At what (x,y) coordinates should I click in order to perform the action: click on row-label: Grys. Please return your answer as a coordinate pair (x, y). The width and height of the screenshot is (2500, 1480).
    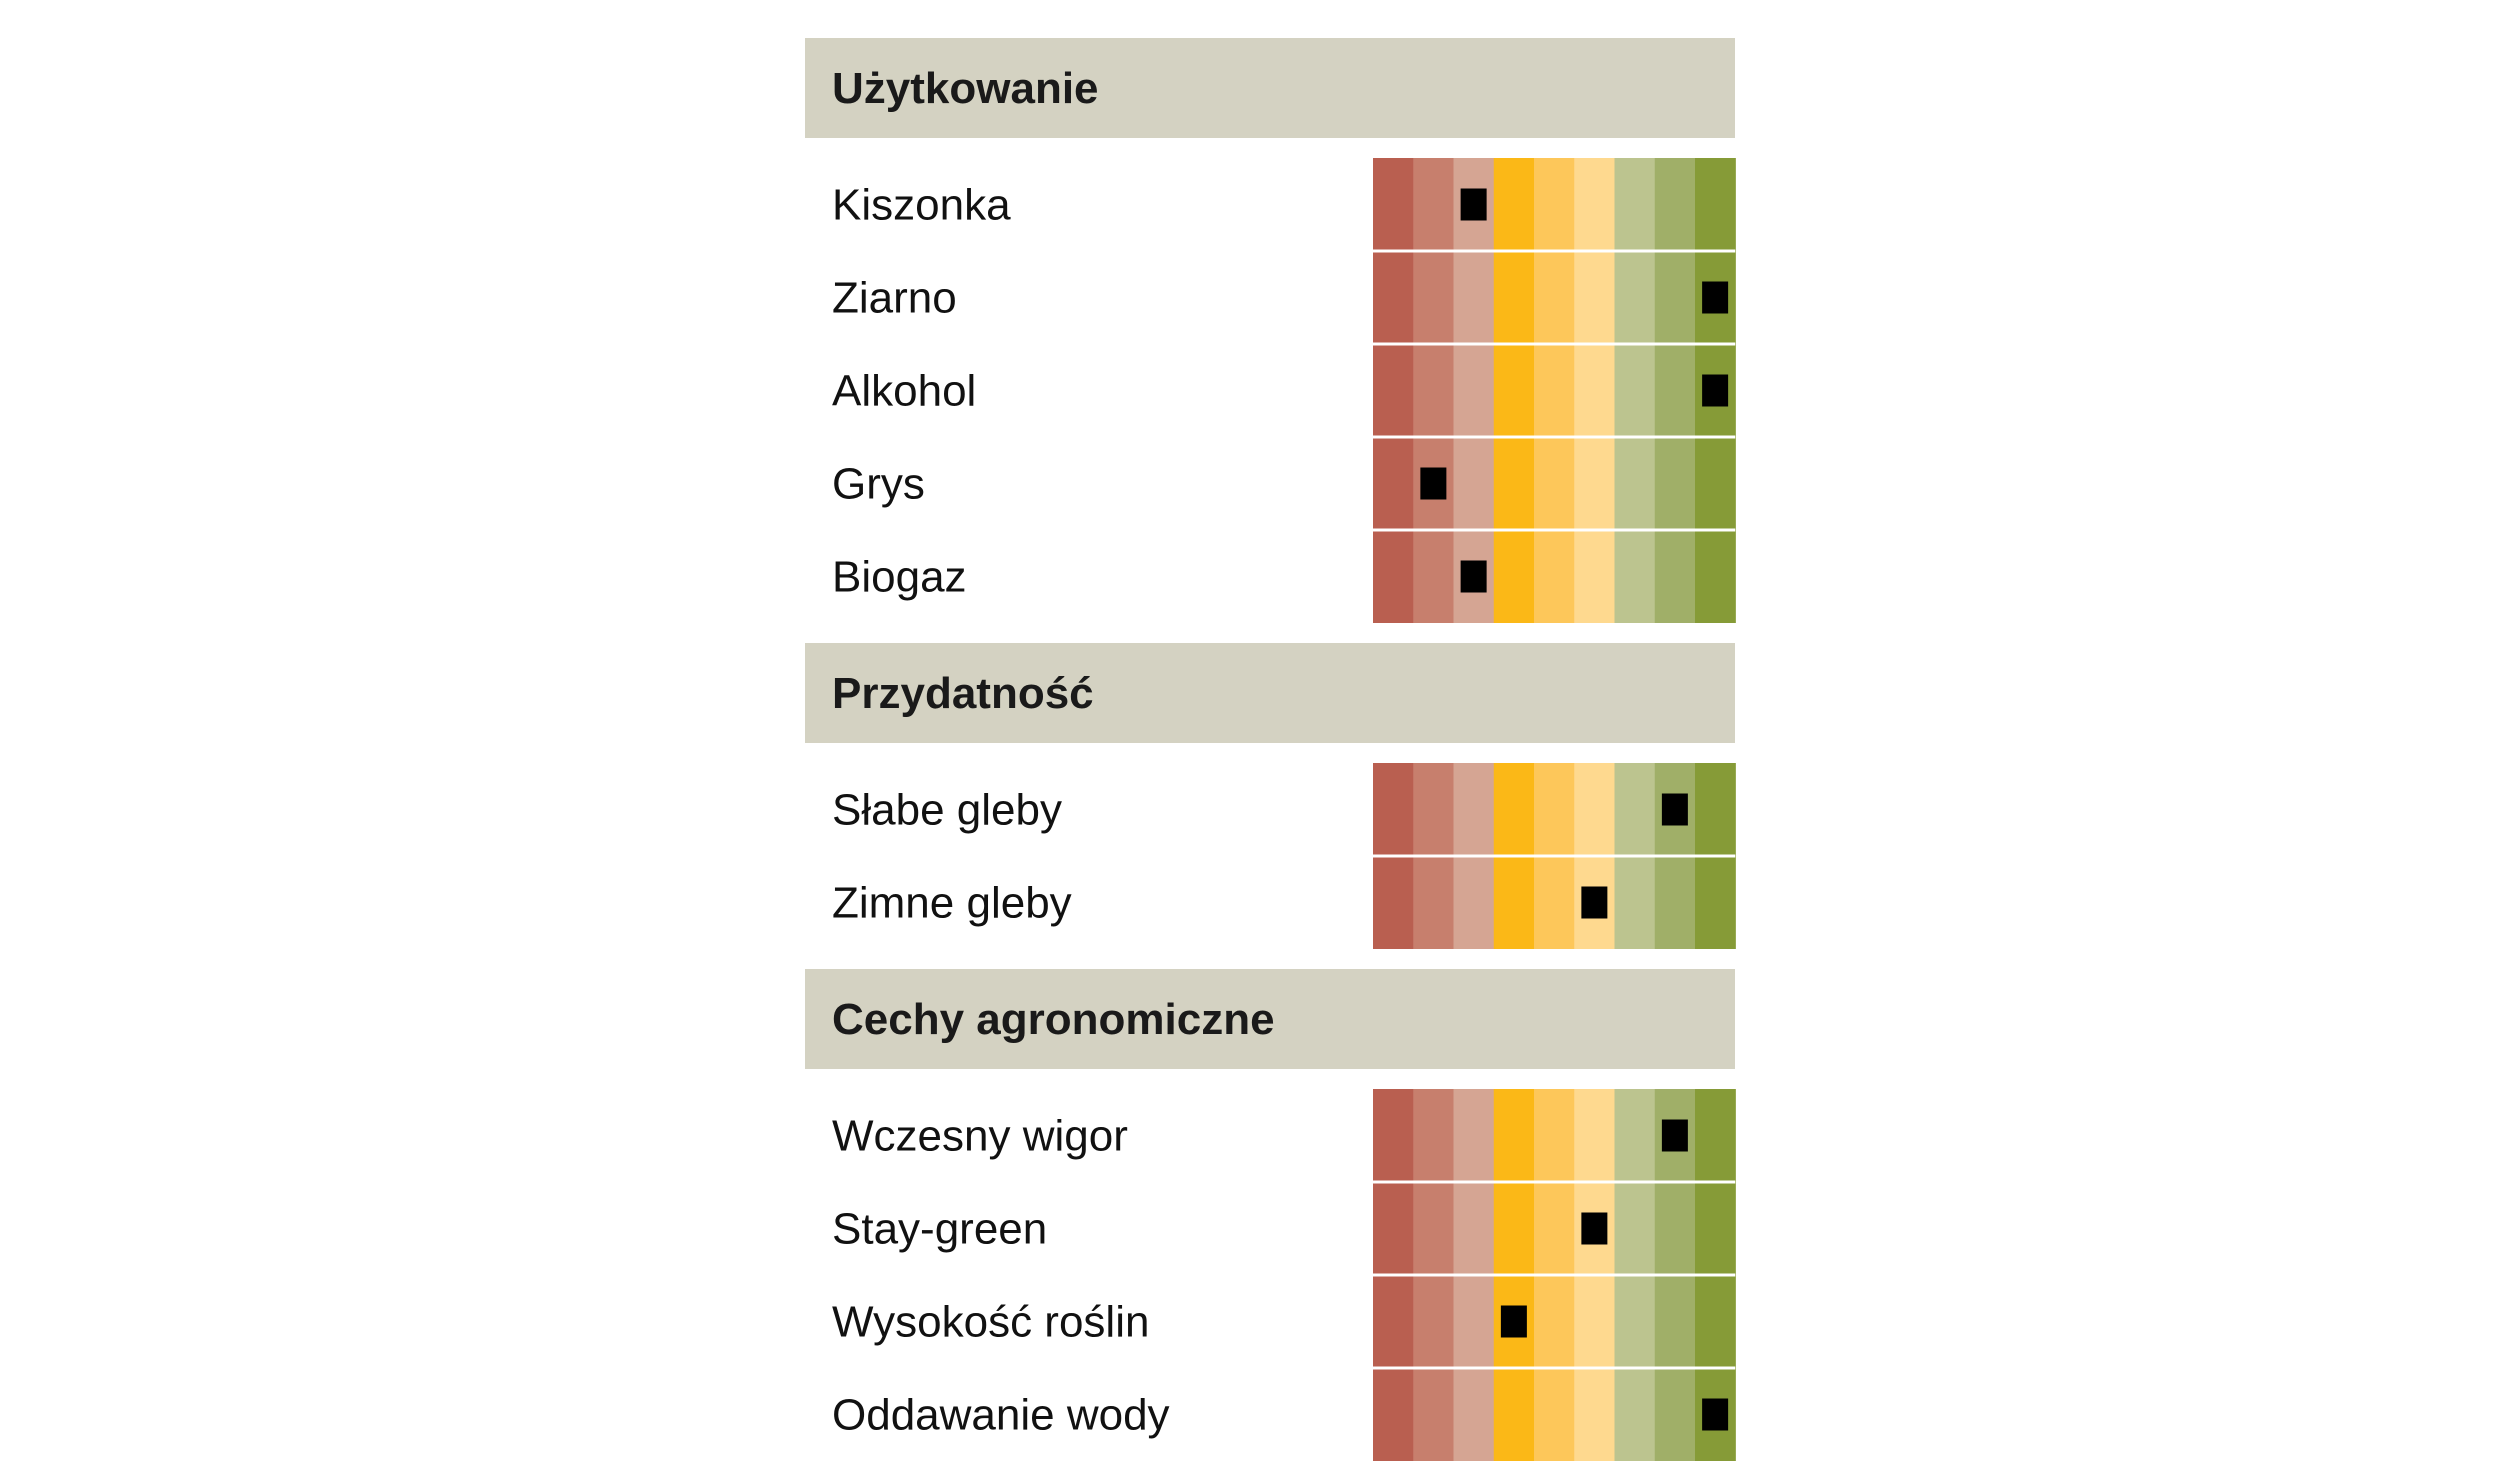
    Looking at the image, I should click on (878, 484).